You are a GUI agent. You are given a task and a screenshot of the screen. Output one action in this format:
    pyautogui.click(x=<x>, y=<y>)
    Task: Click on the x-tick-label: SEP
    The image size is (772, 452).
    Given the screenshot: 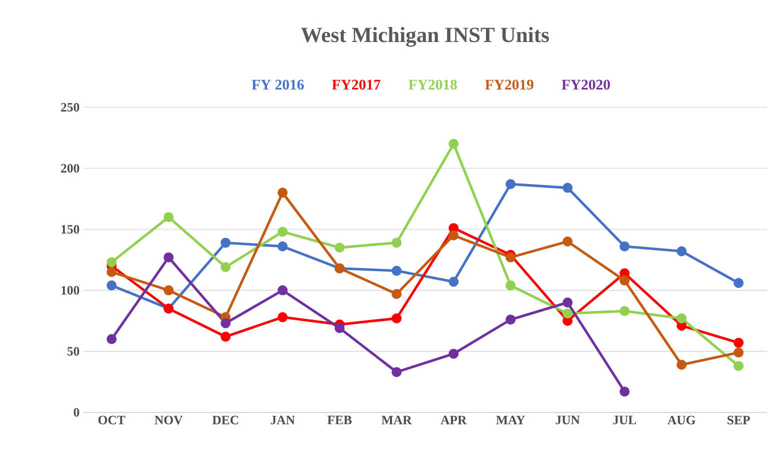 What is the action you would take?
    pyautogui.click(x=739, y=420)
    